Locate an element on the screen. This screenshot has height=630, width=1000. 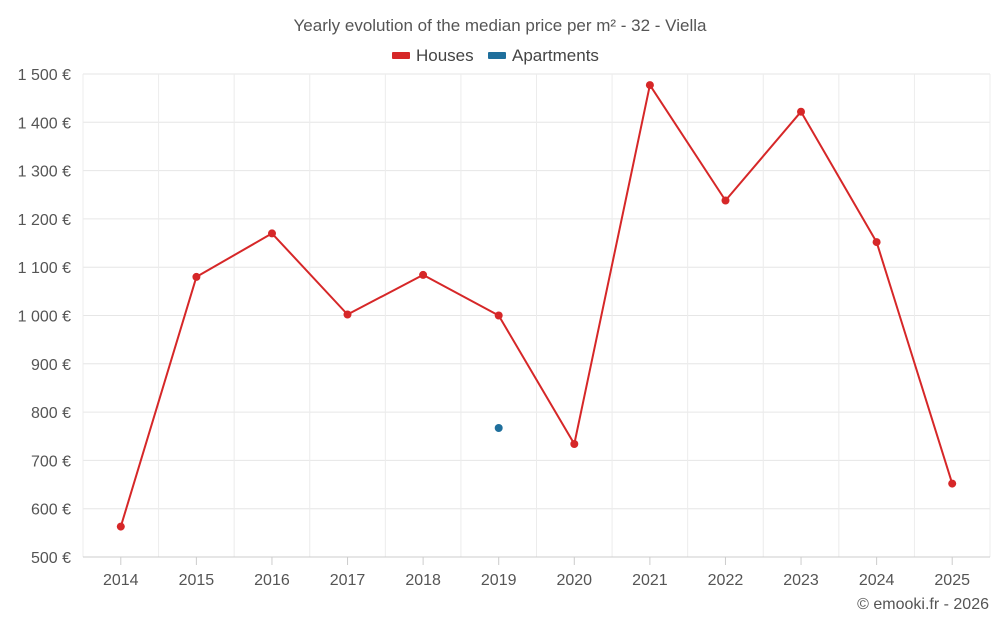
x-tick-label: 2017 is located at coordinates (348, 580).